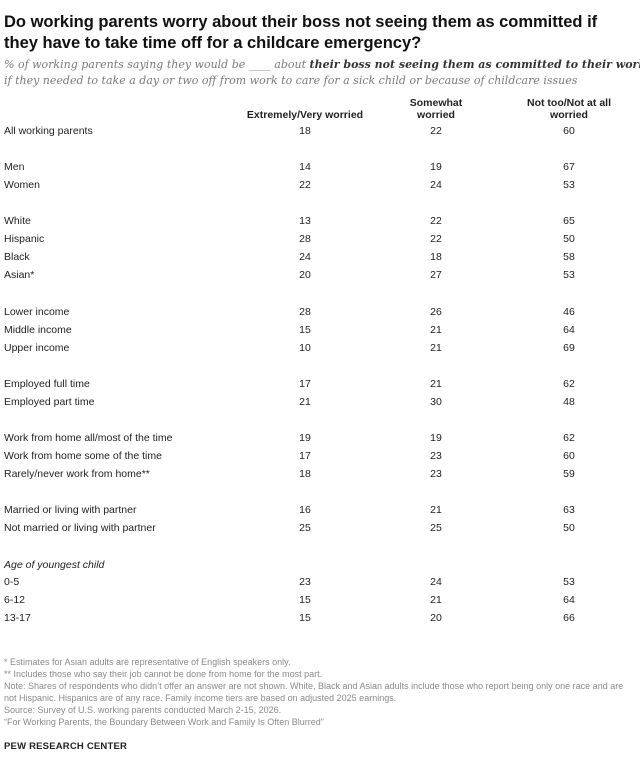 The width and height of the screenshot is (640, 770). I want to click on row-label: Rarely/never work from home**, so click(77, 474).